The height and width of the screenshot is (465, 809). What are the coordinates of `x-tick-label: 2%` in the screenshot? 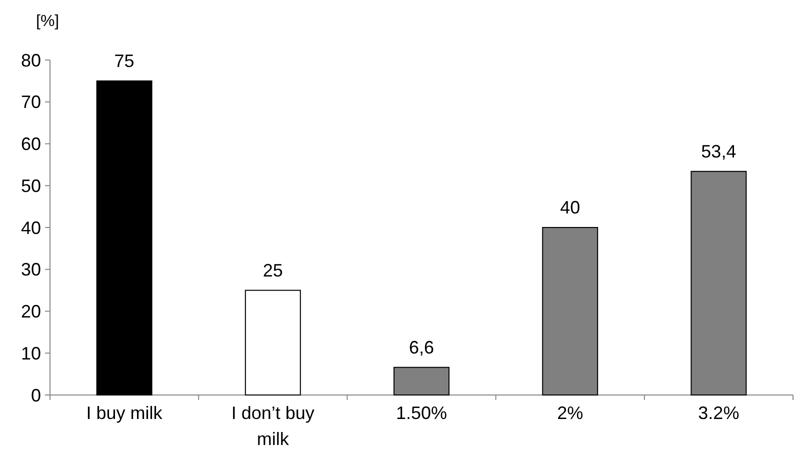 It's located at (570, 413).